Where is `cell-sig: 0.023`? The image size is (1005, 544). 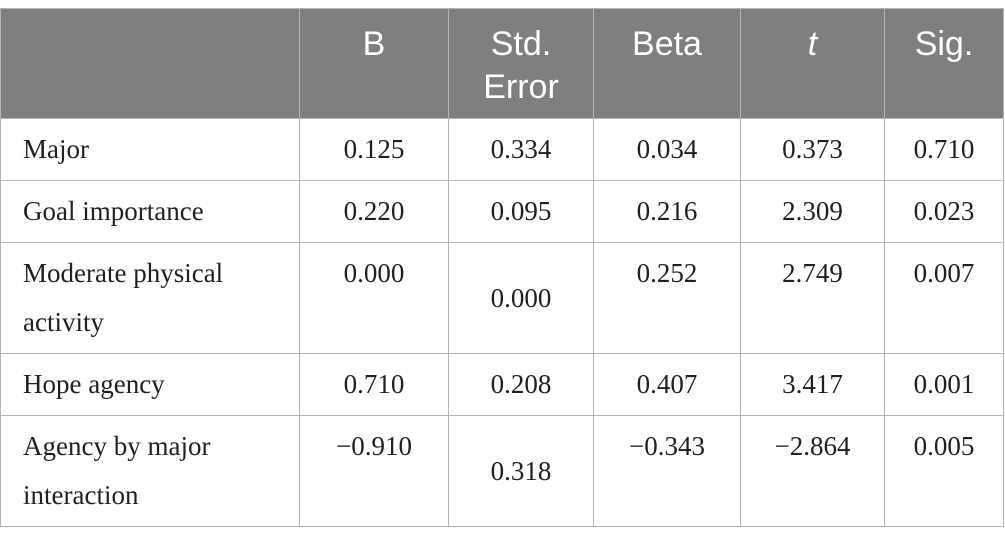 cell-sig: 0.023 is located at coordinates (944, 211).